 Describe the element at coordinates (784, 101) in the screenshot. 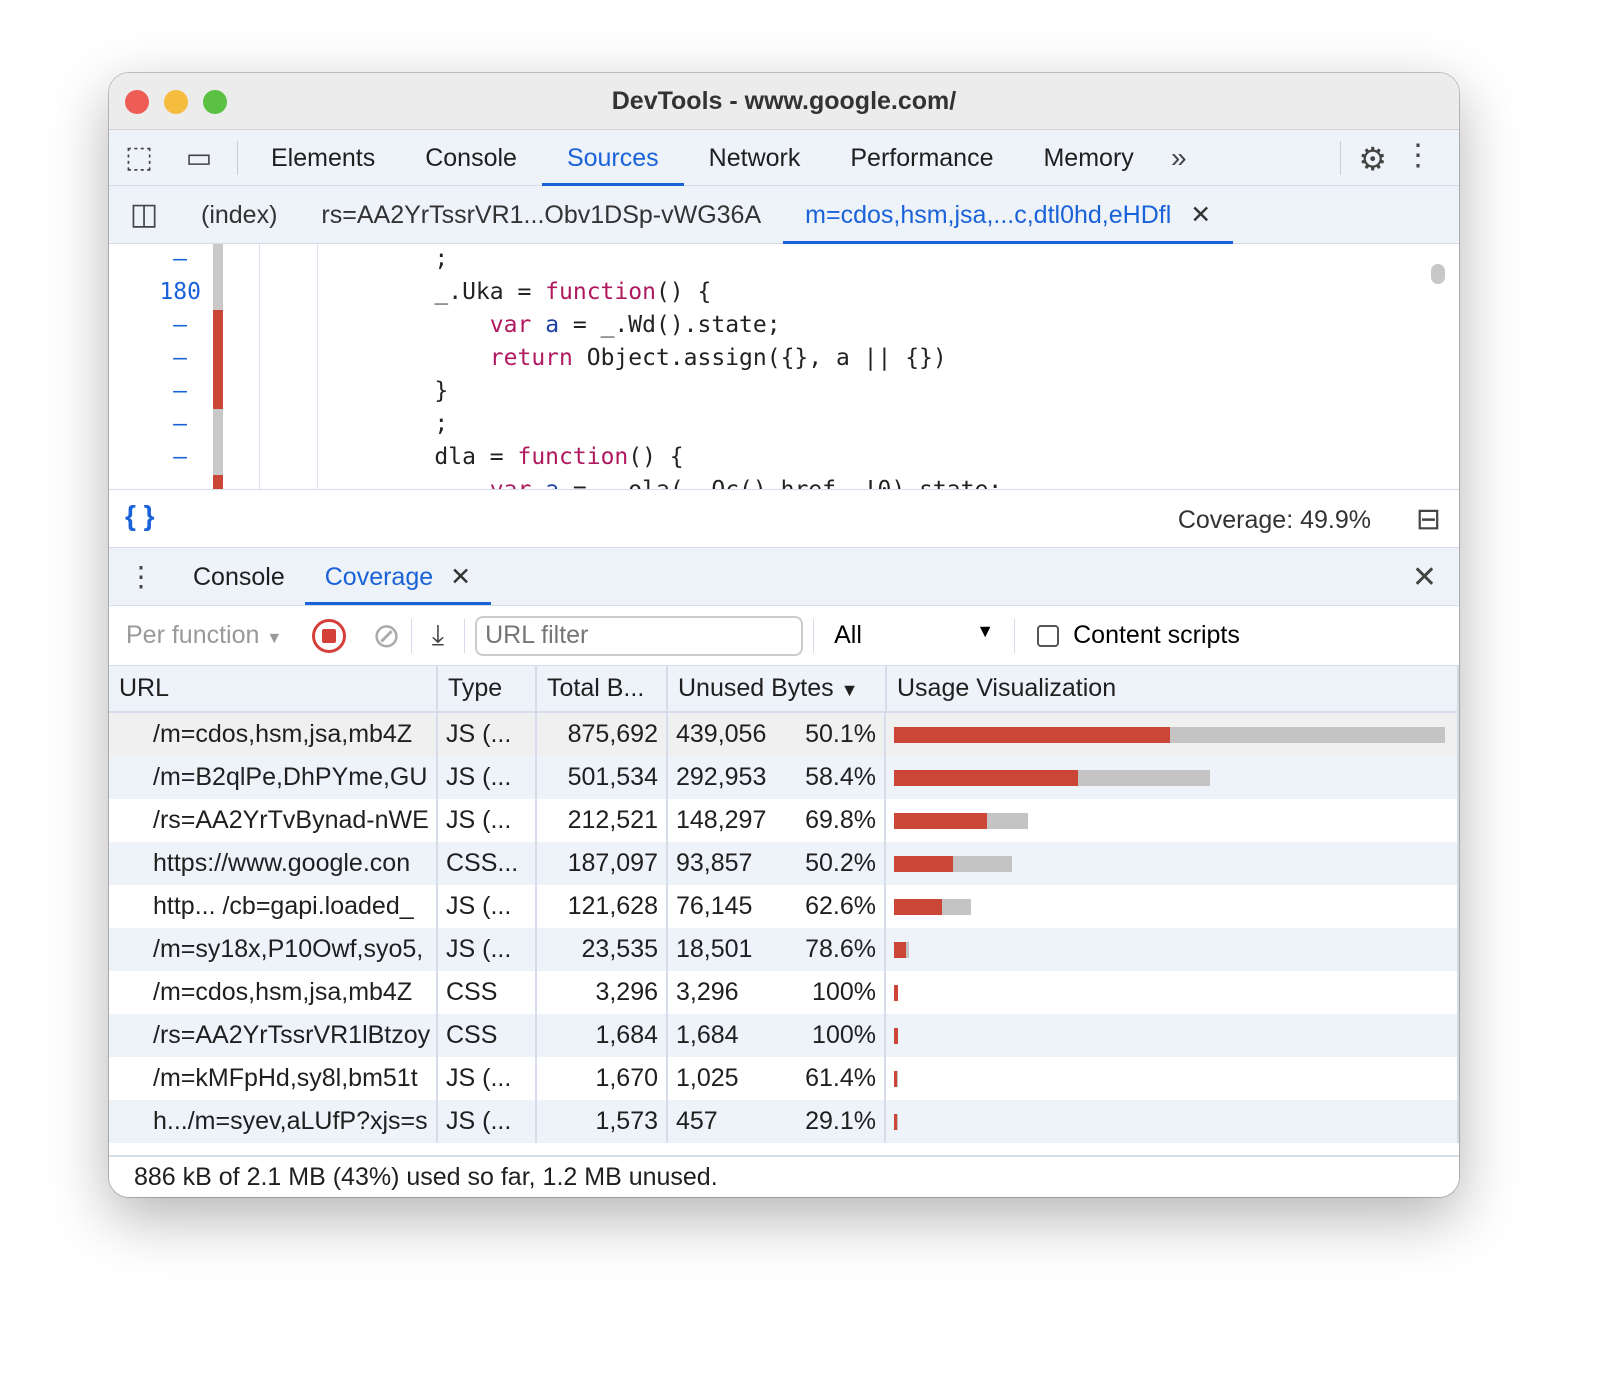

I see `window-title: DevTools - www.google.com/` at that location.